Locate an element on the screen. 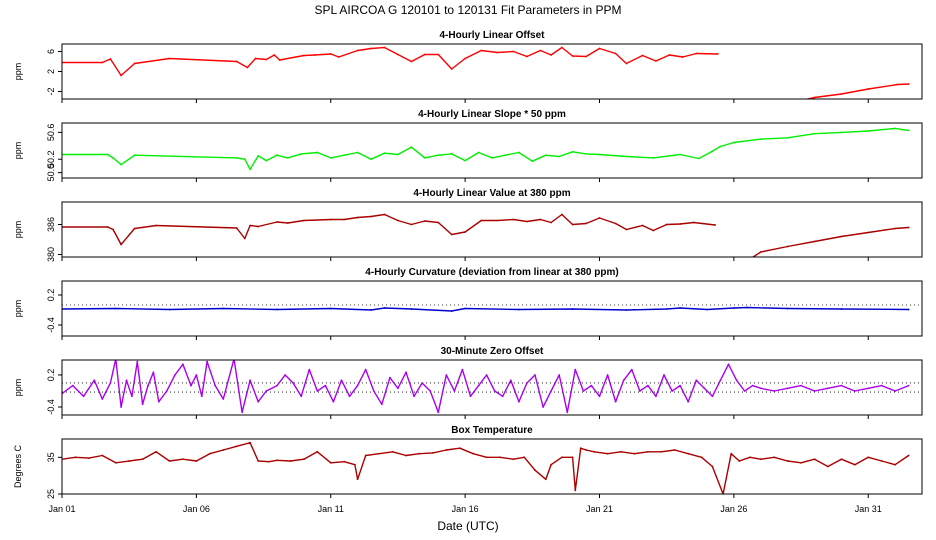 The height and width of the screenshot is (540, 936). panel-zero: 30-Minute Zero Offset ppm -0.4 0.2 is located at coordinates (468, 382).